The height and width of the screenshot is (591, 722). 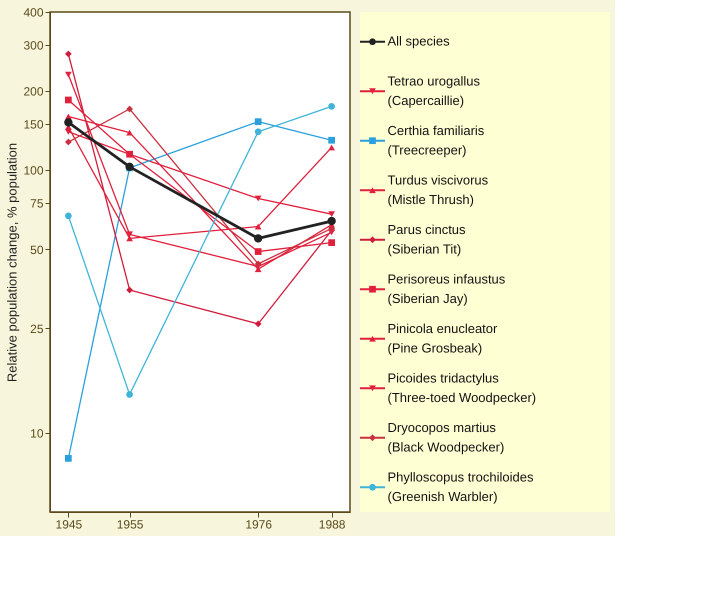 I want to click on legend-label: Pinicola enucleator (Pine Grosbeak), so click(x=443, y=338).